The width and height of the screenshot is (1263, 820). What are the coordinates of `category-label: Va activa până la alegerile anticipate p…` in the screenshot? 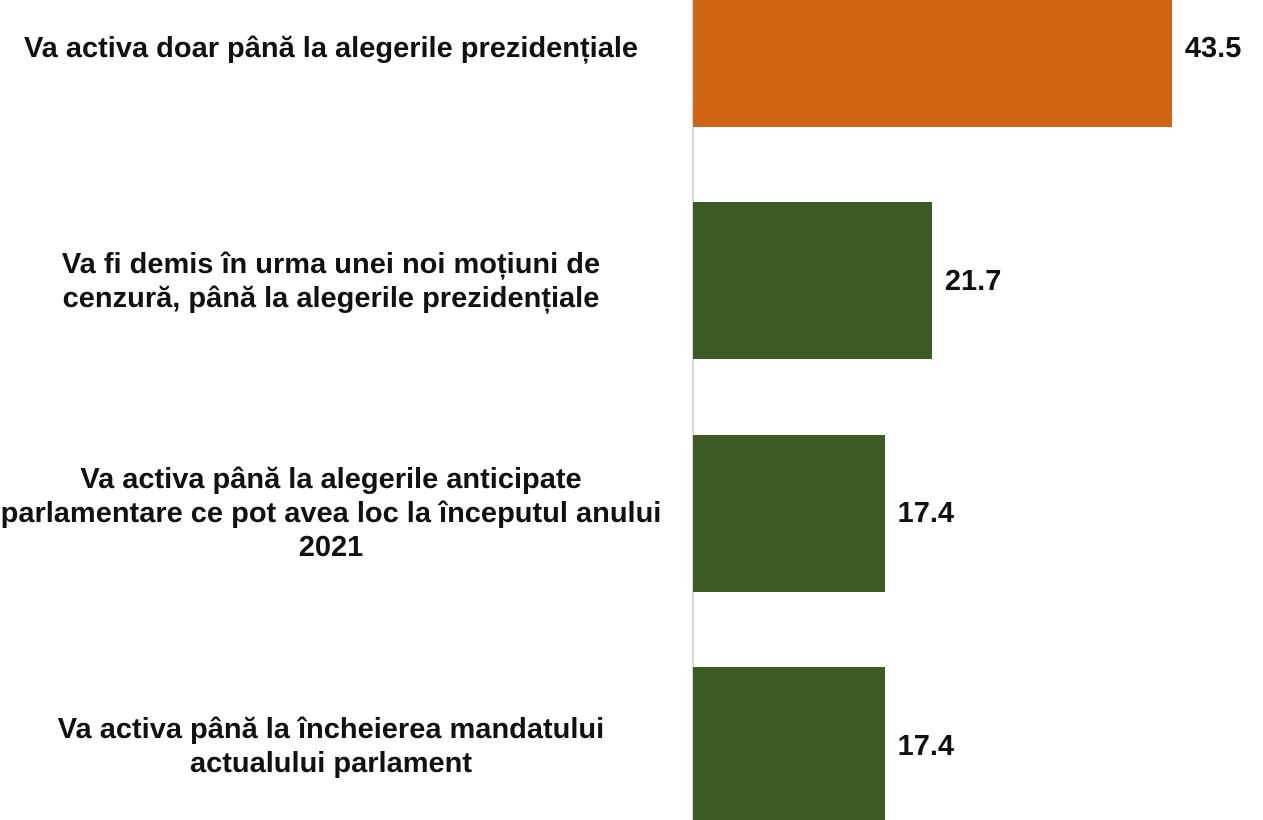 It's located at (331, 513).